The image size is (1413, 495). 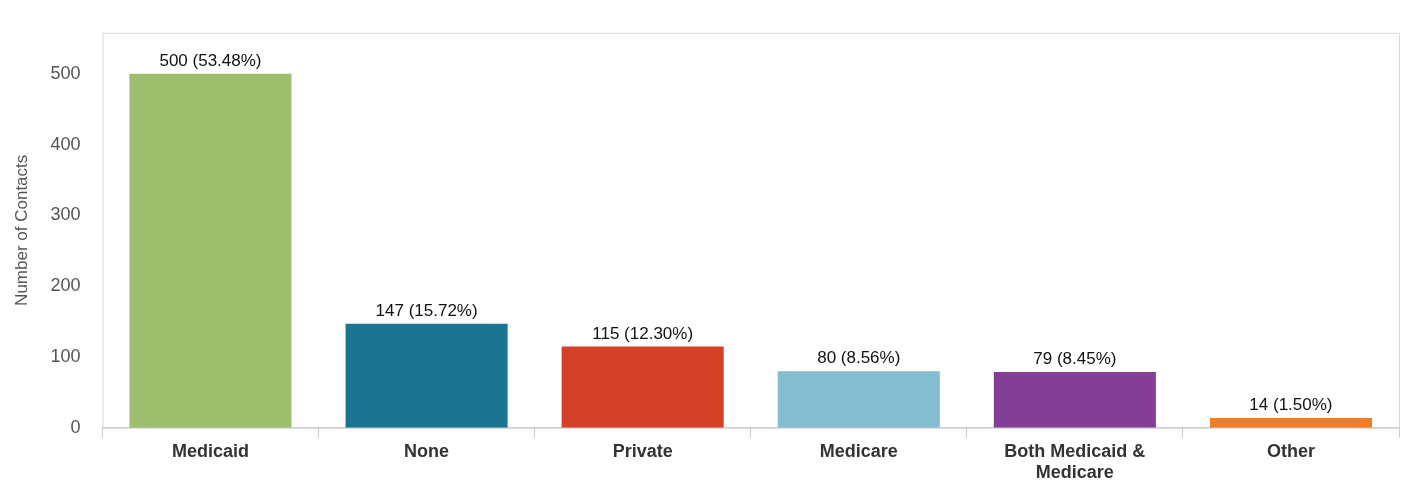 What do you see at coordinates (65, 214) in the screenshot?
I see `y-tick-label: 300` at bounding box center [65, 214].